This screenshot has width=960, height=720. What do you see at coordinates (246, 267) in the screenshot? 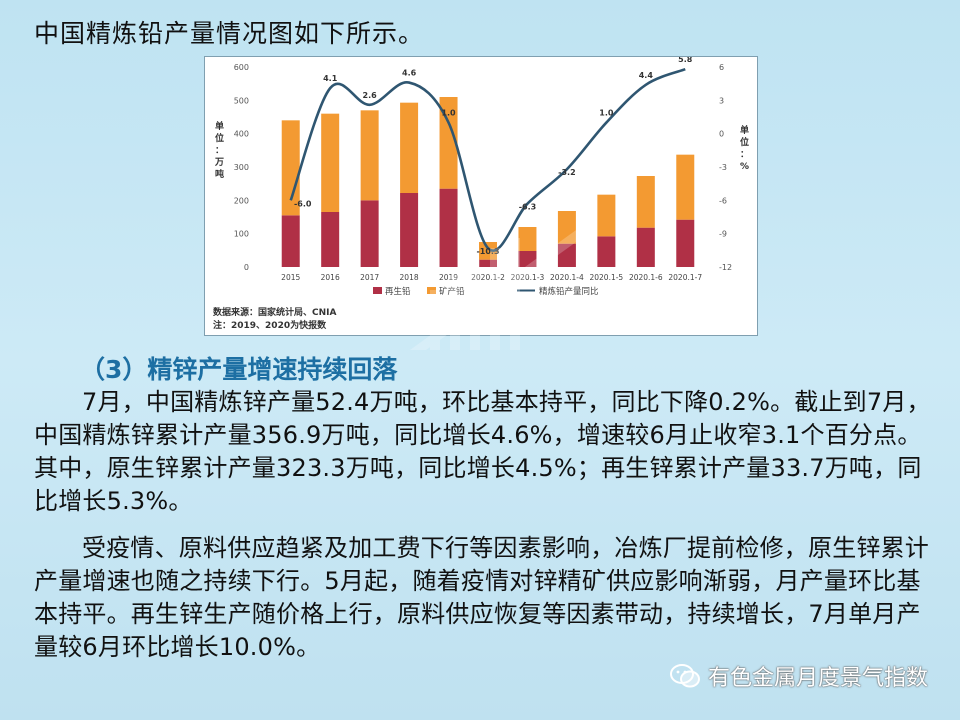
I see `left-axis-tick: 0` at bounding box center [246, 267].